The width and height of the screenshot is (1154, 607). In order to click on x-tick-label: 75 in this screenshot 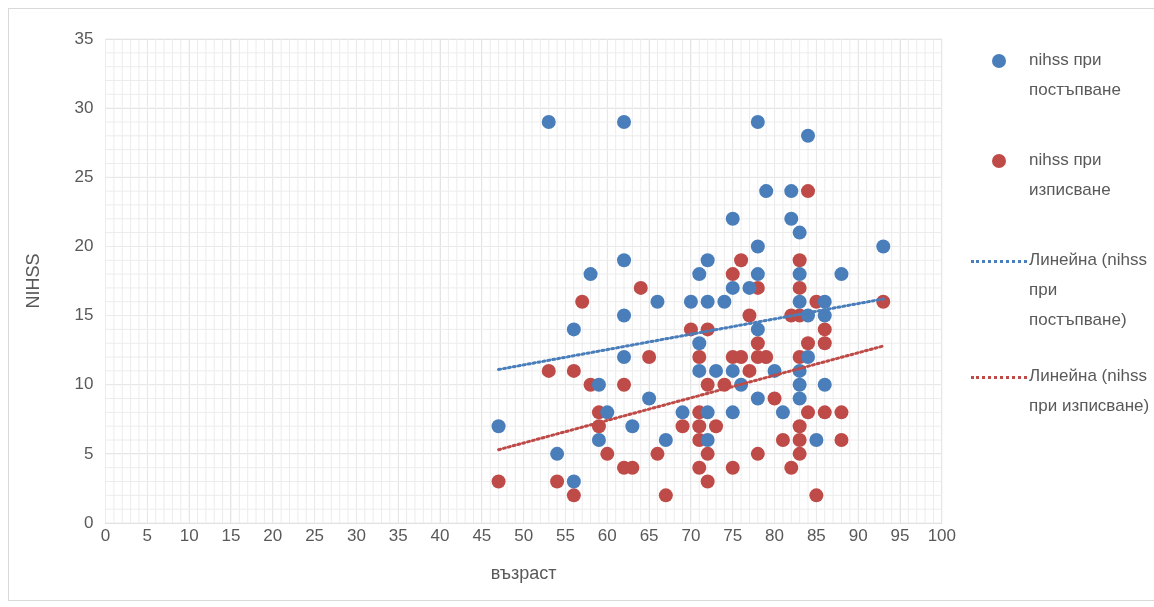, I will do `click(733, 535)`.